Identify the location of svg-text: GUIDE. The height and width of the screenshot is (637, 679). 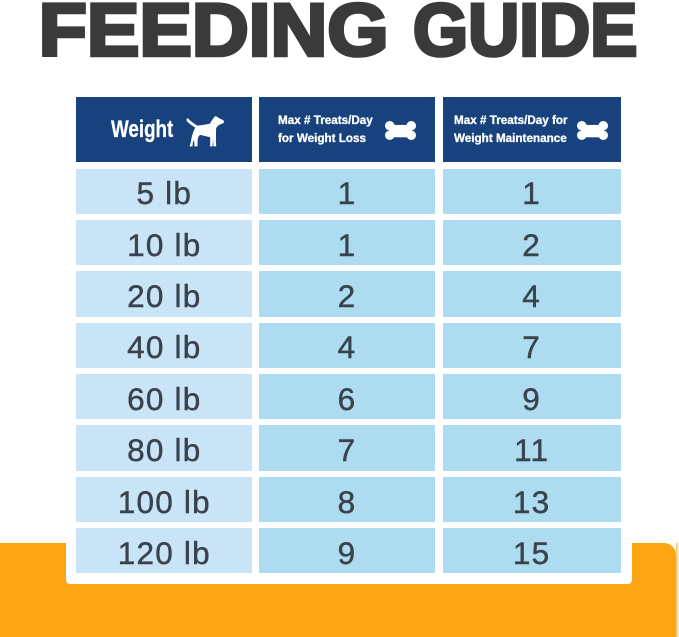
(525, 36).